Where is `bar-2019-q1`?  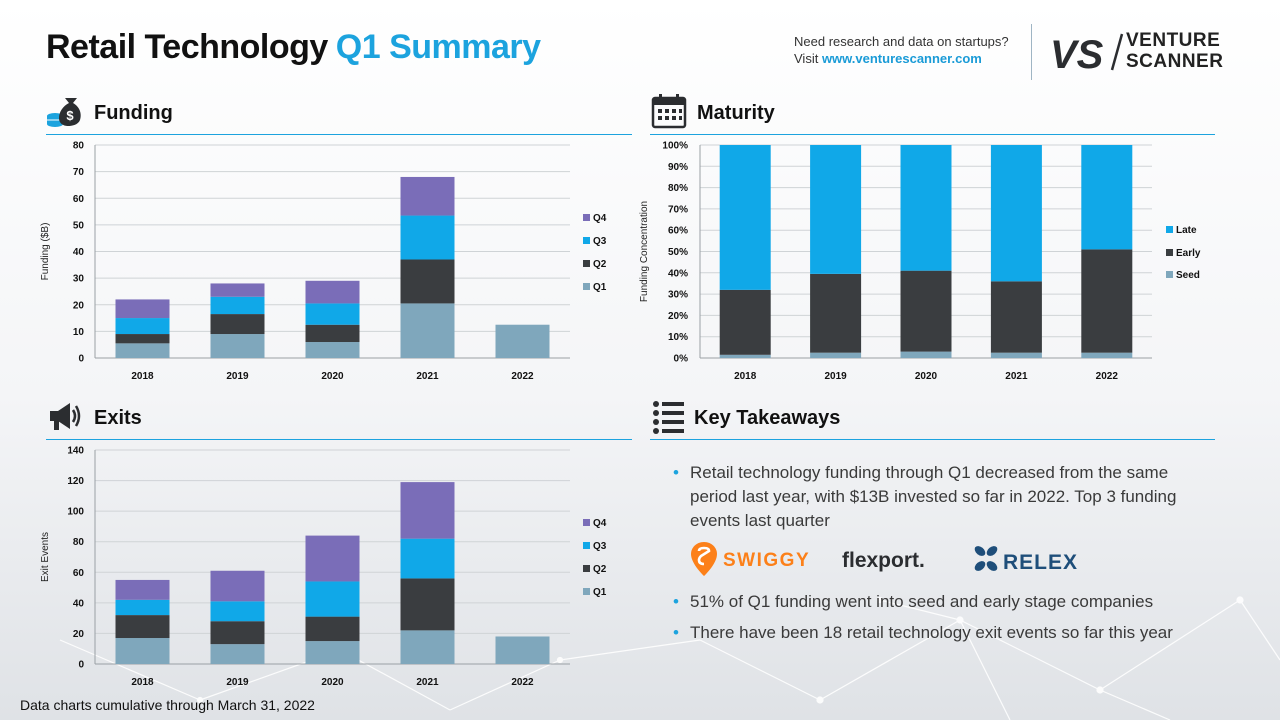 bar-2019-q1 is located at coordinates (237, 346).